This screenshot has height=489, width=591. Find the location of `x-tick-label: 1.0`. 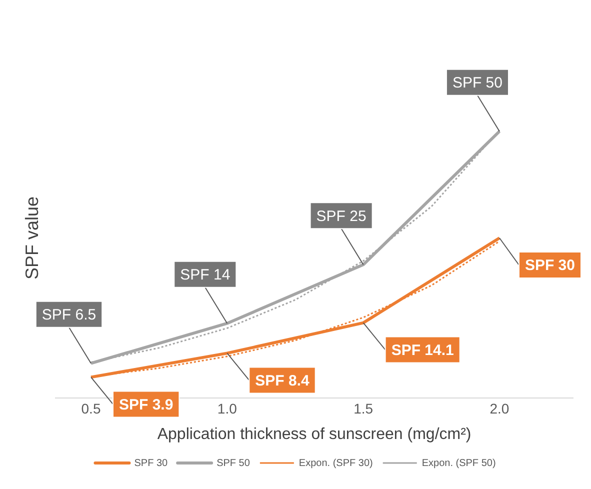

x-tick-label: 1.0 is located at coordinates (227, 408).